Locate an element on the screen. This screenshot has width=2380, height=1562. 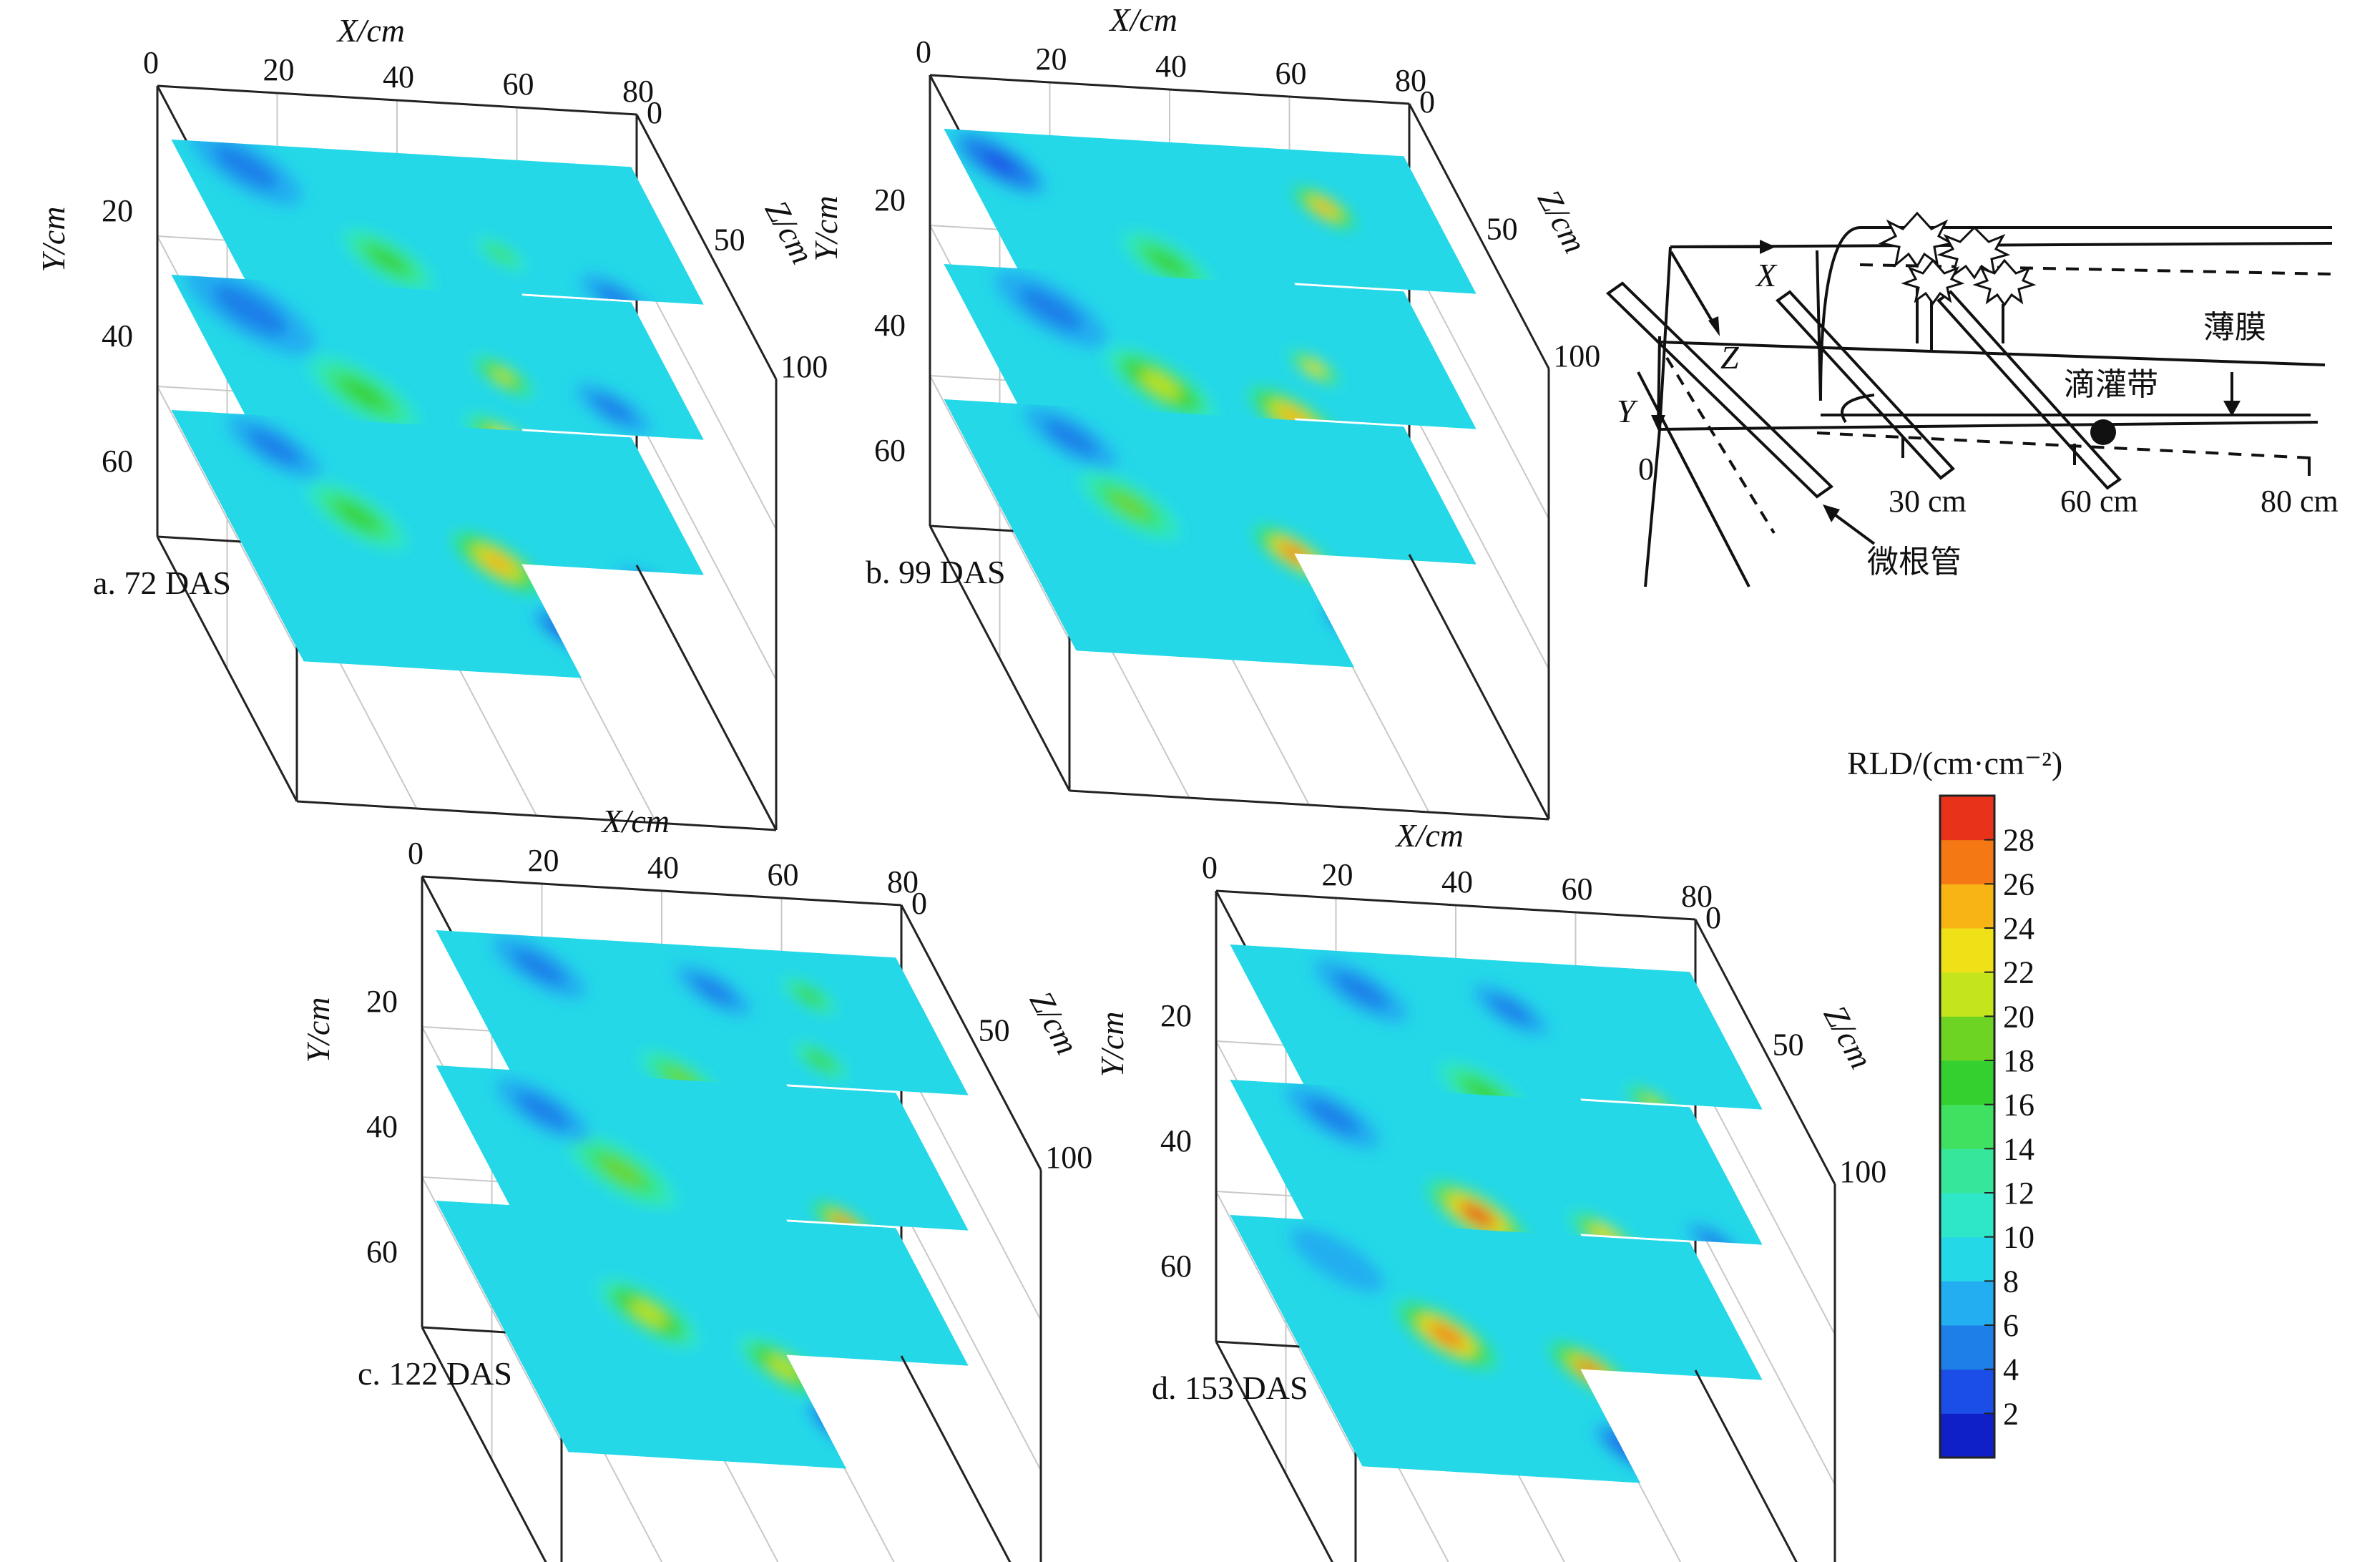
y-tick-label: 40 is located at coordinates (890, 325).